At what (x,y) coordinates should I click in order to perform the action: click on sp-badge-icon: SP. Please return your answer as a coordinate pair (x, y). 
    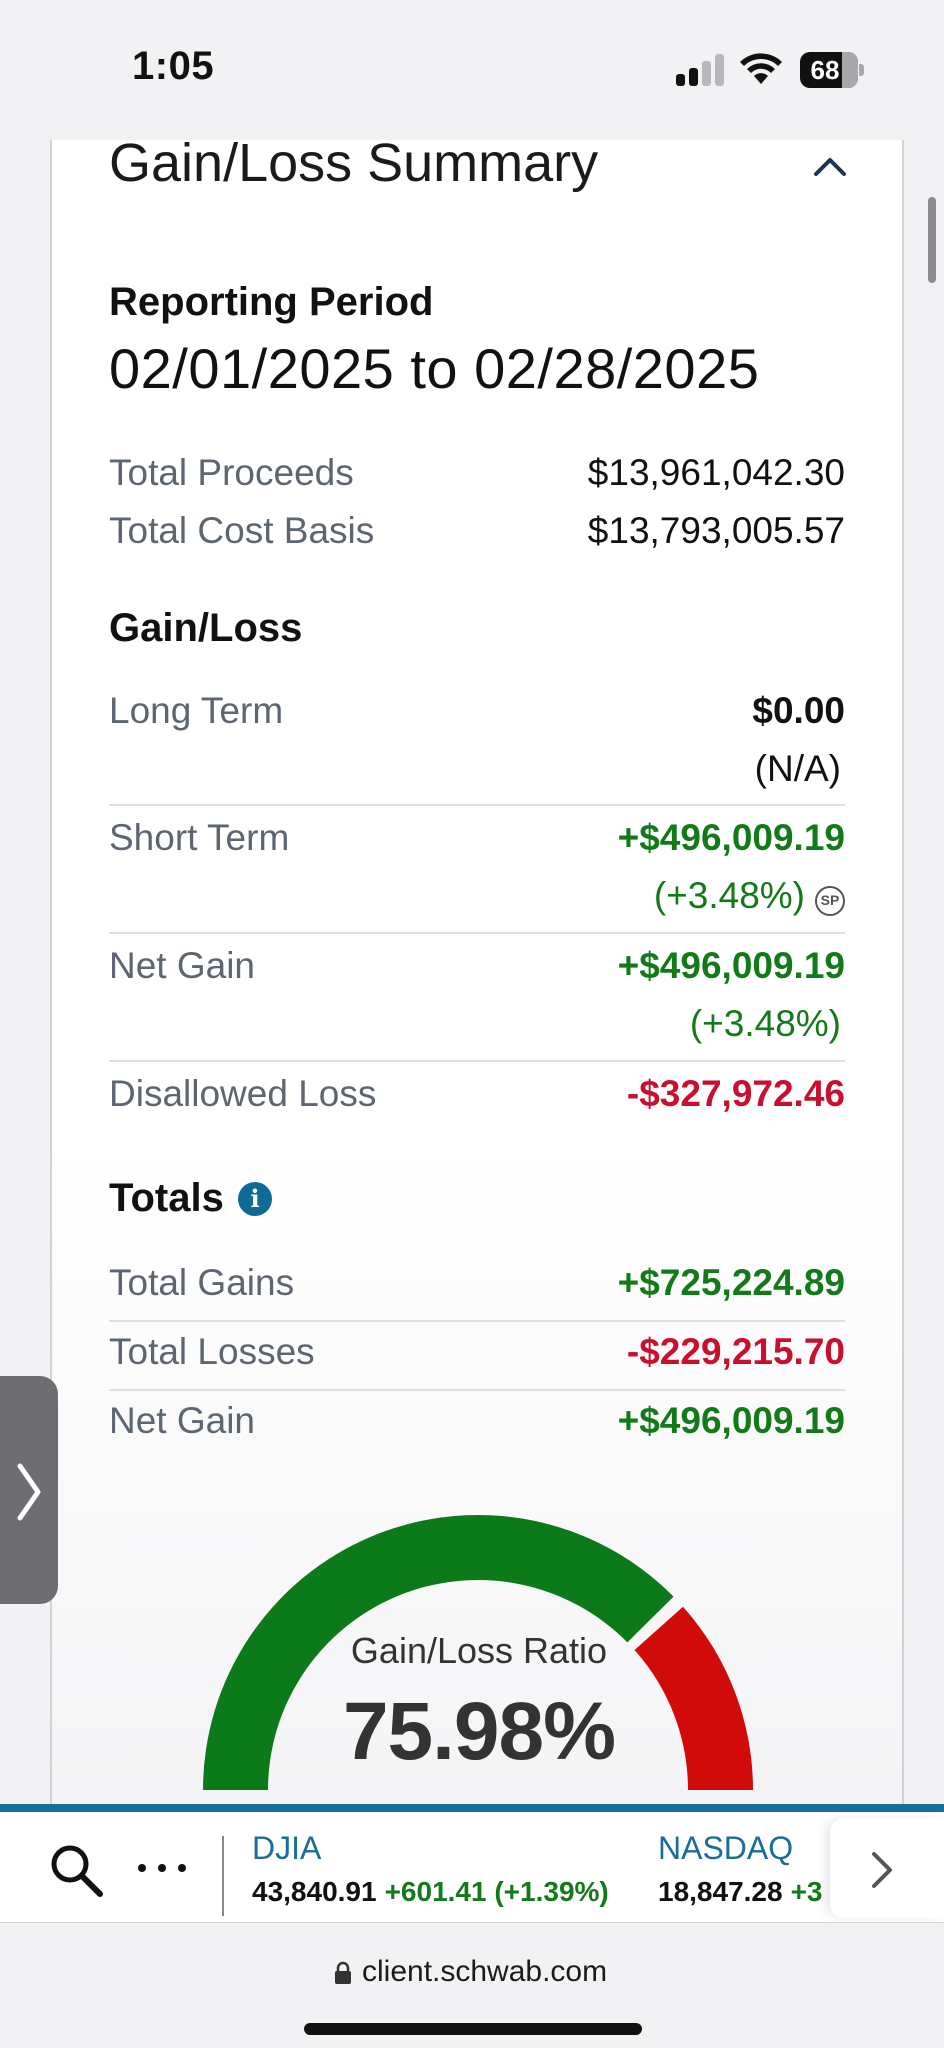
    Looking at the image, I should click on (830, 901).